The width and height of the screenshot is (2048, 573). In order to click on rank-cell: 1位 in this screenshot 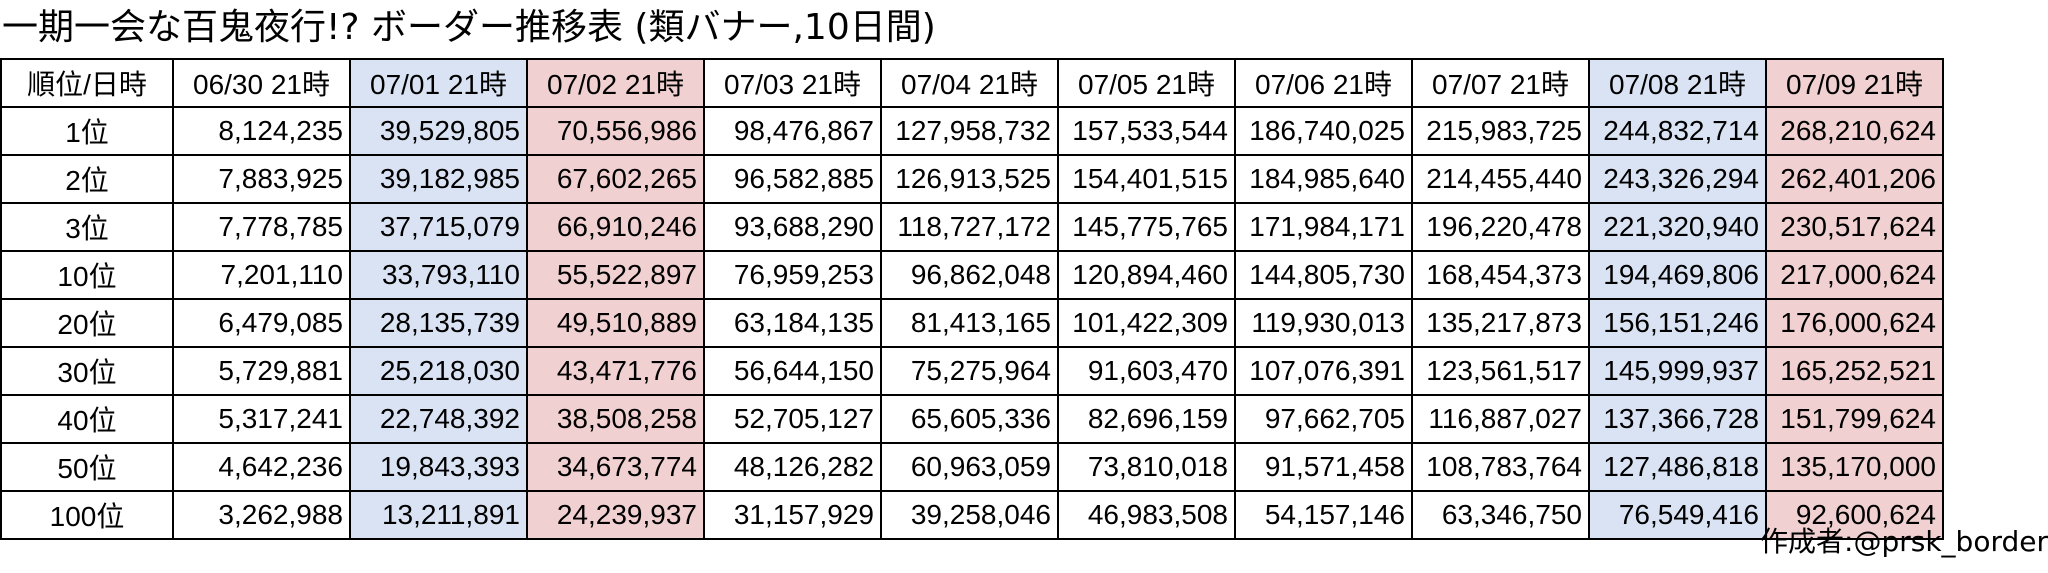, I will do `click(87, 131)`.